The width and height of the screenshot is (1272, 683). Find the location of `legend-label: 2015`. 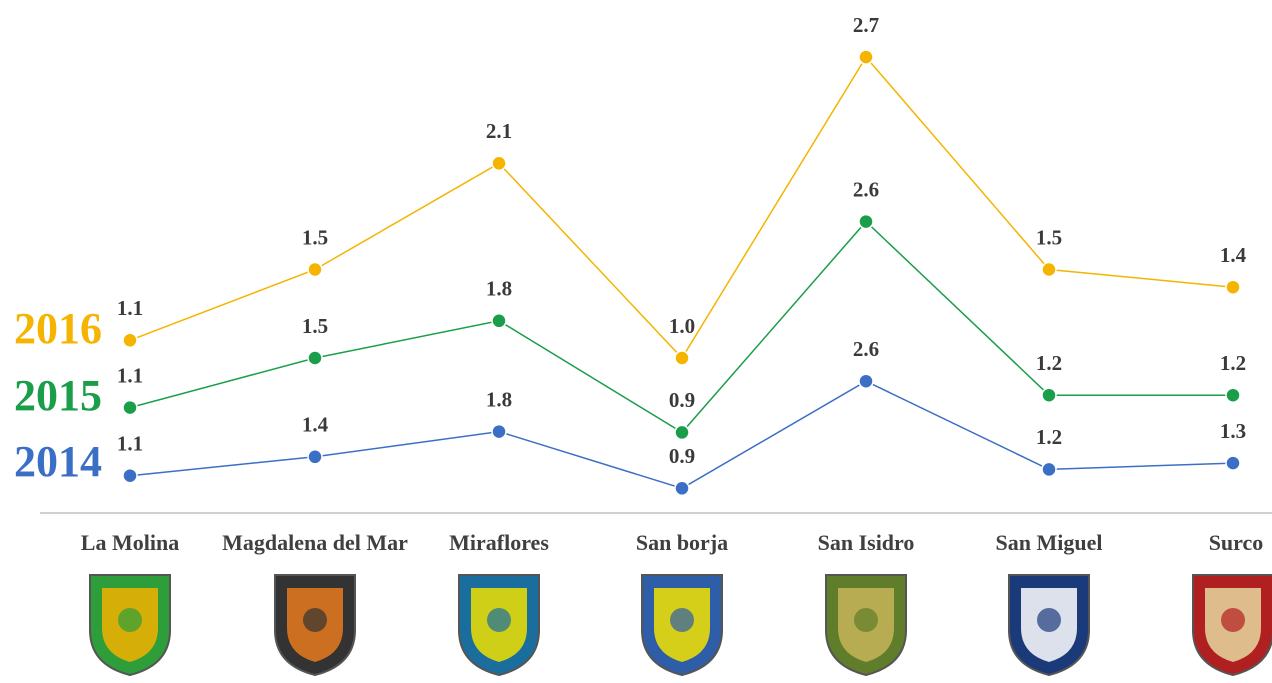

legend-label: 2015 is located at coordinates (58, 395).